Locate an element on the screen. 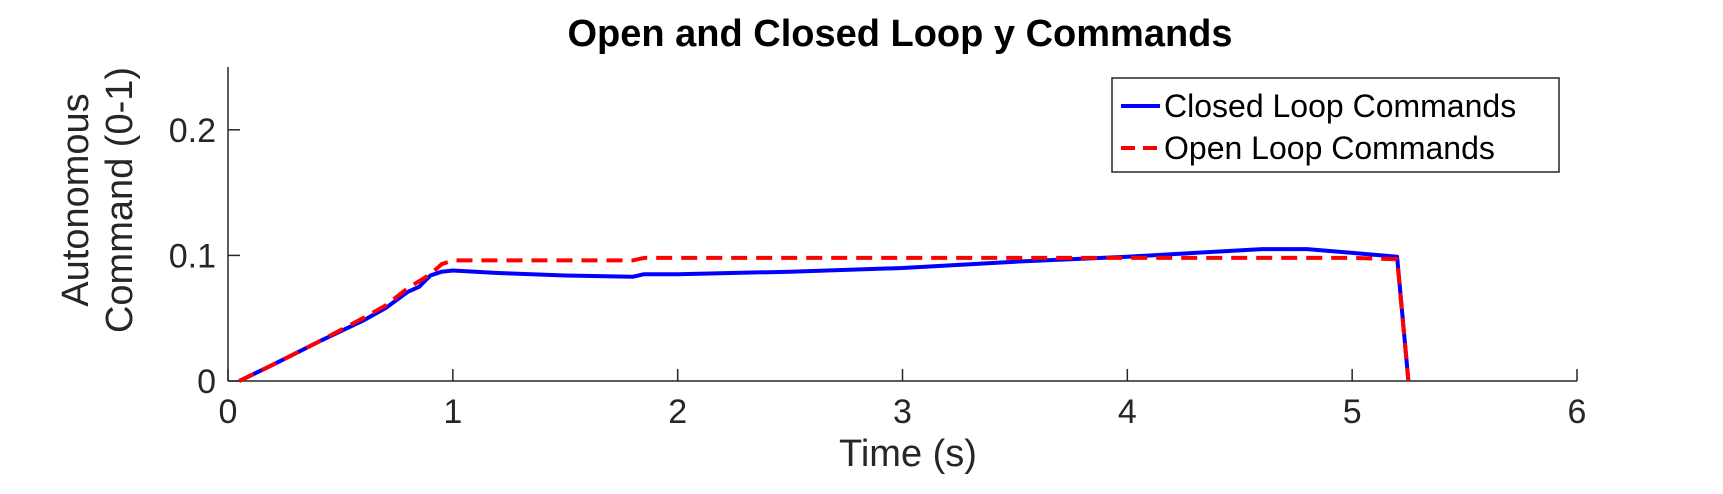 Image resolution: width=1723 pixels, height=494 pixels. x-tick-label: 5 is located at coordinates (1352, 412).